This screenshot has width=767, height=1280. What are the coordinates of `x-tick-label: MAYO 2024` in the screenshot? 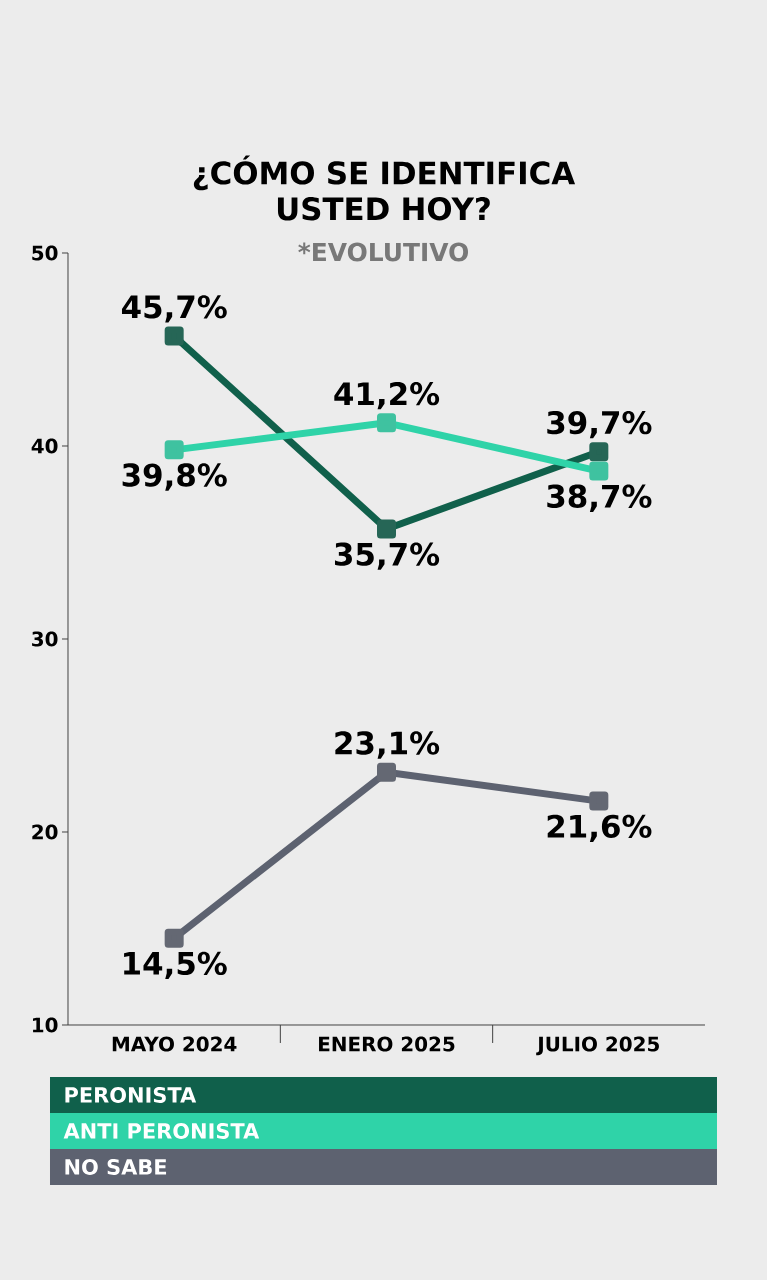 It's located at (174, 1044).